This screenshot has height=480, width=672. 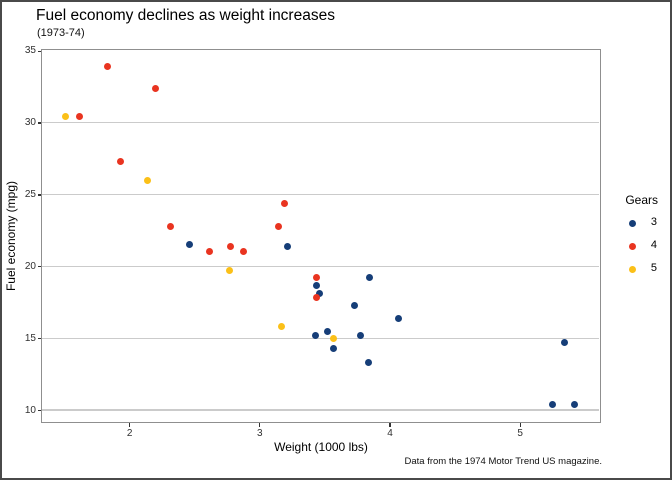 I want to click on x-axis-title: Weight (1000 lbs), so click(x=321, y=447).